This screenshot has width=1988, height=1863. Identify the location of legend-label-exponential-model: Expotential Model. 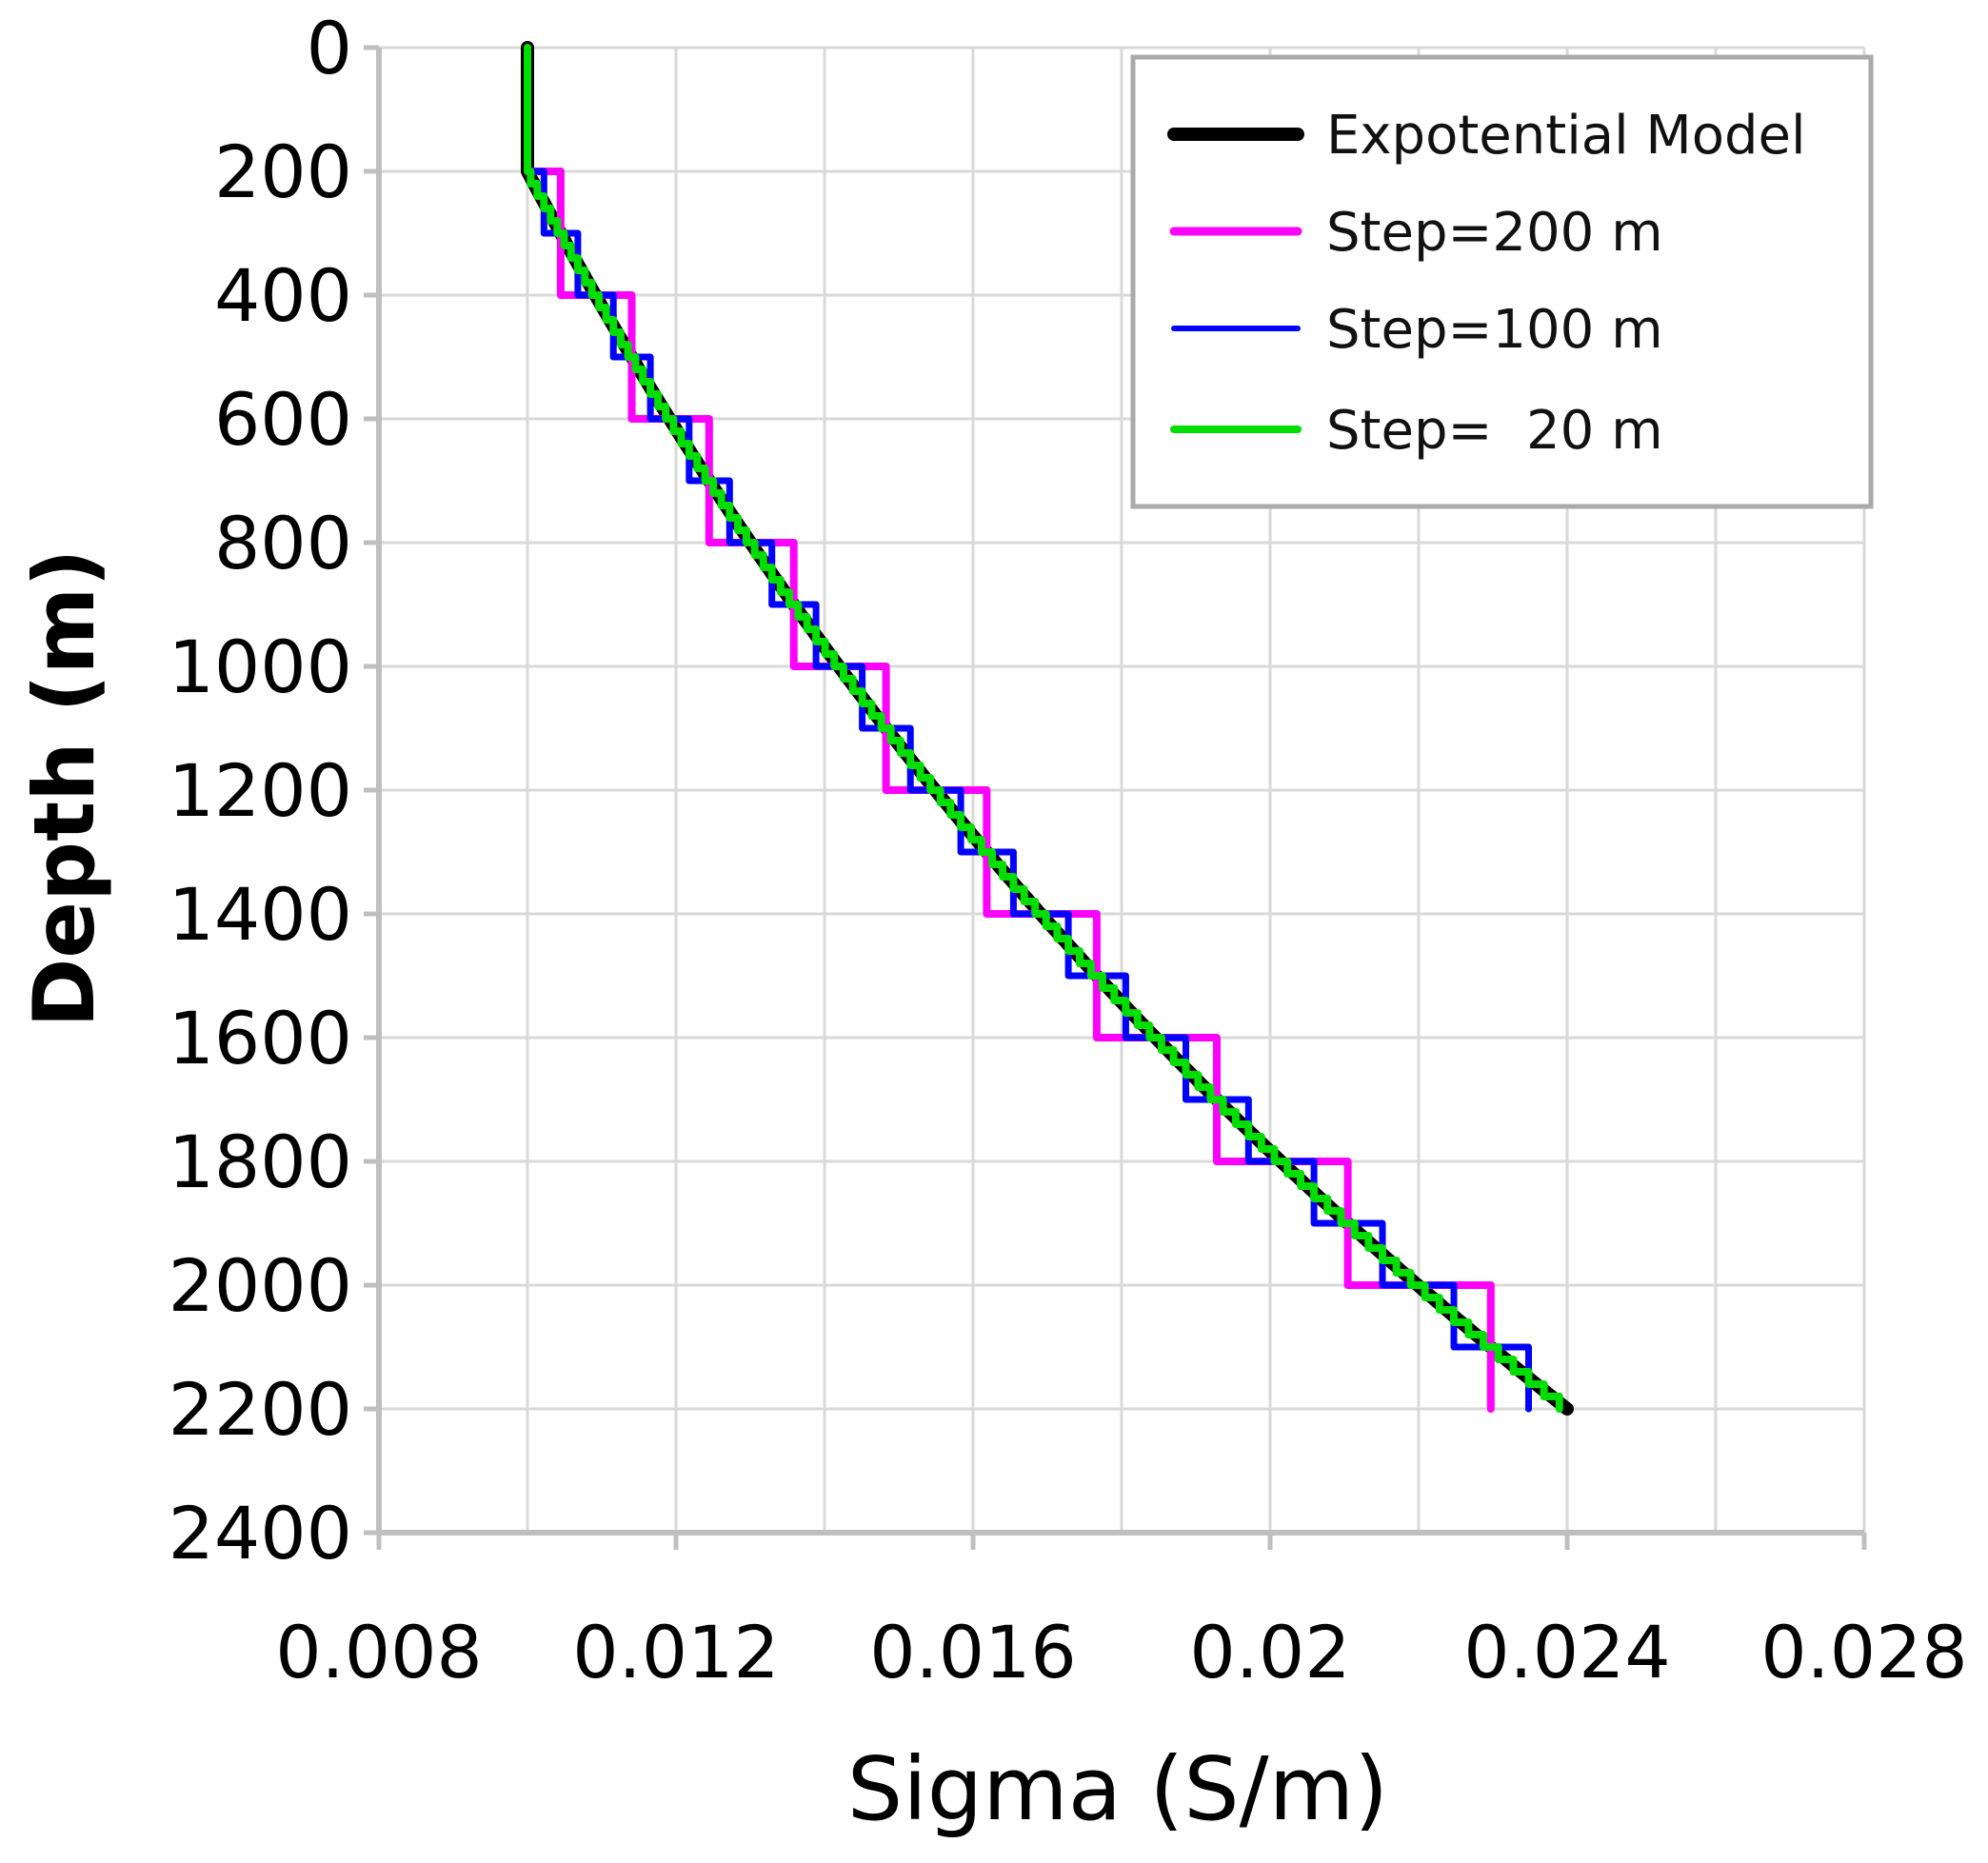
(1566, 136).